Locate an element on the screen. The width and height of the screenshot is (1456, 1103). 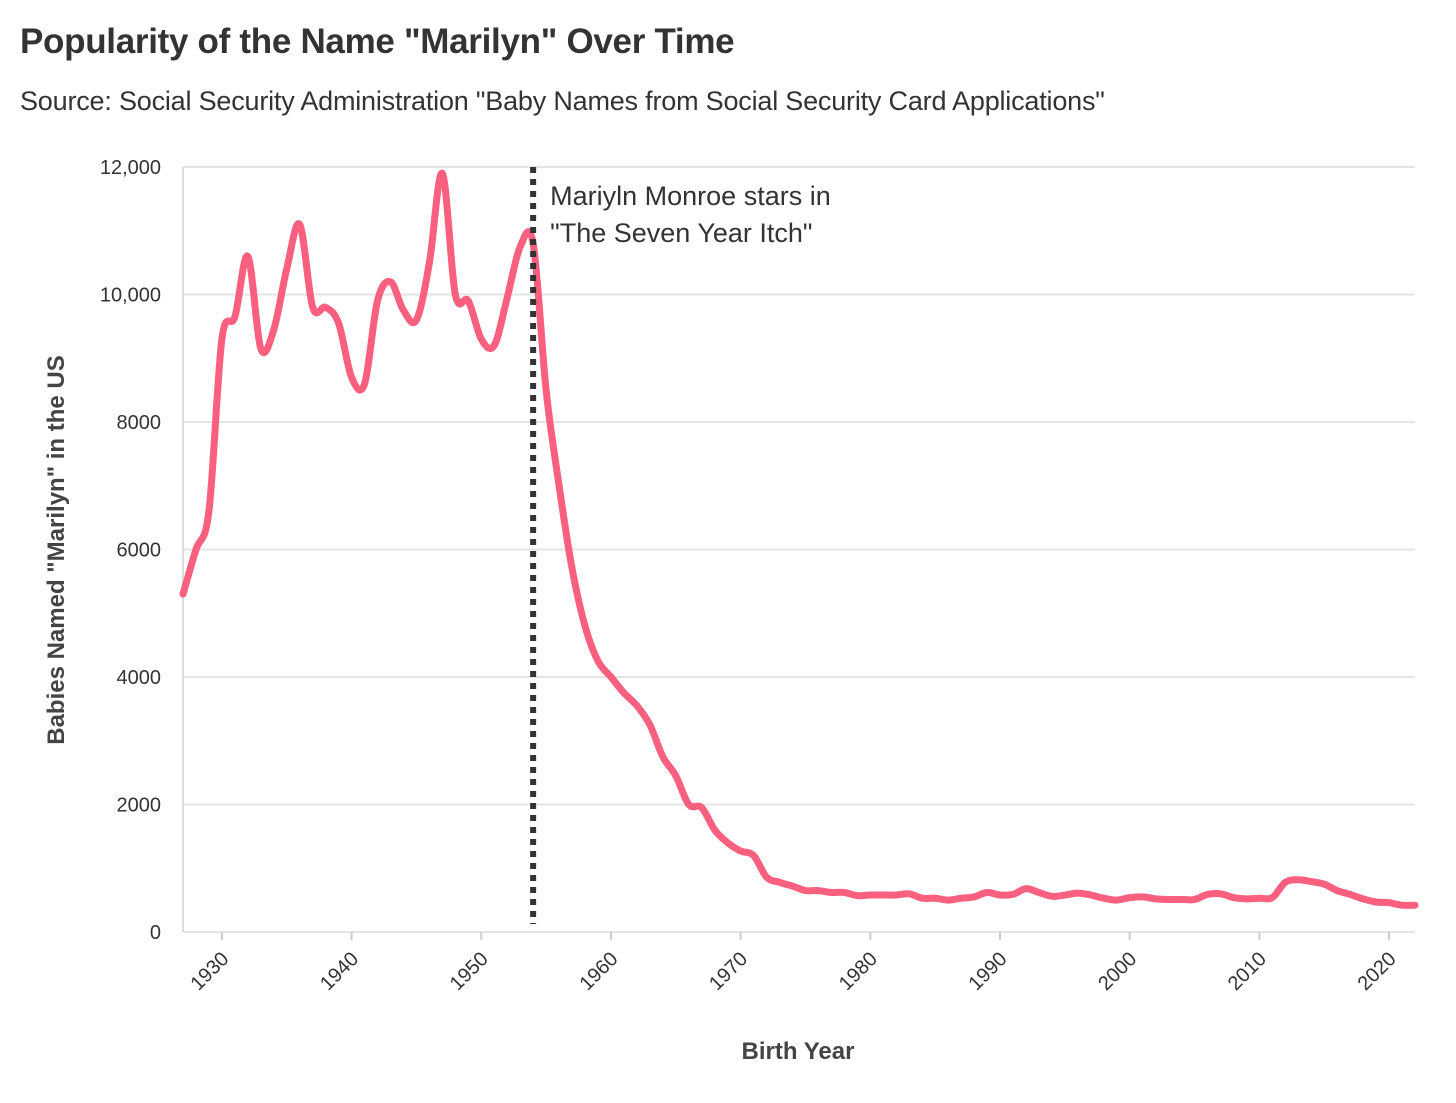
y-tick-label: 10,000 is located at coordinates (130, 296).